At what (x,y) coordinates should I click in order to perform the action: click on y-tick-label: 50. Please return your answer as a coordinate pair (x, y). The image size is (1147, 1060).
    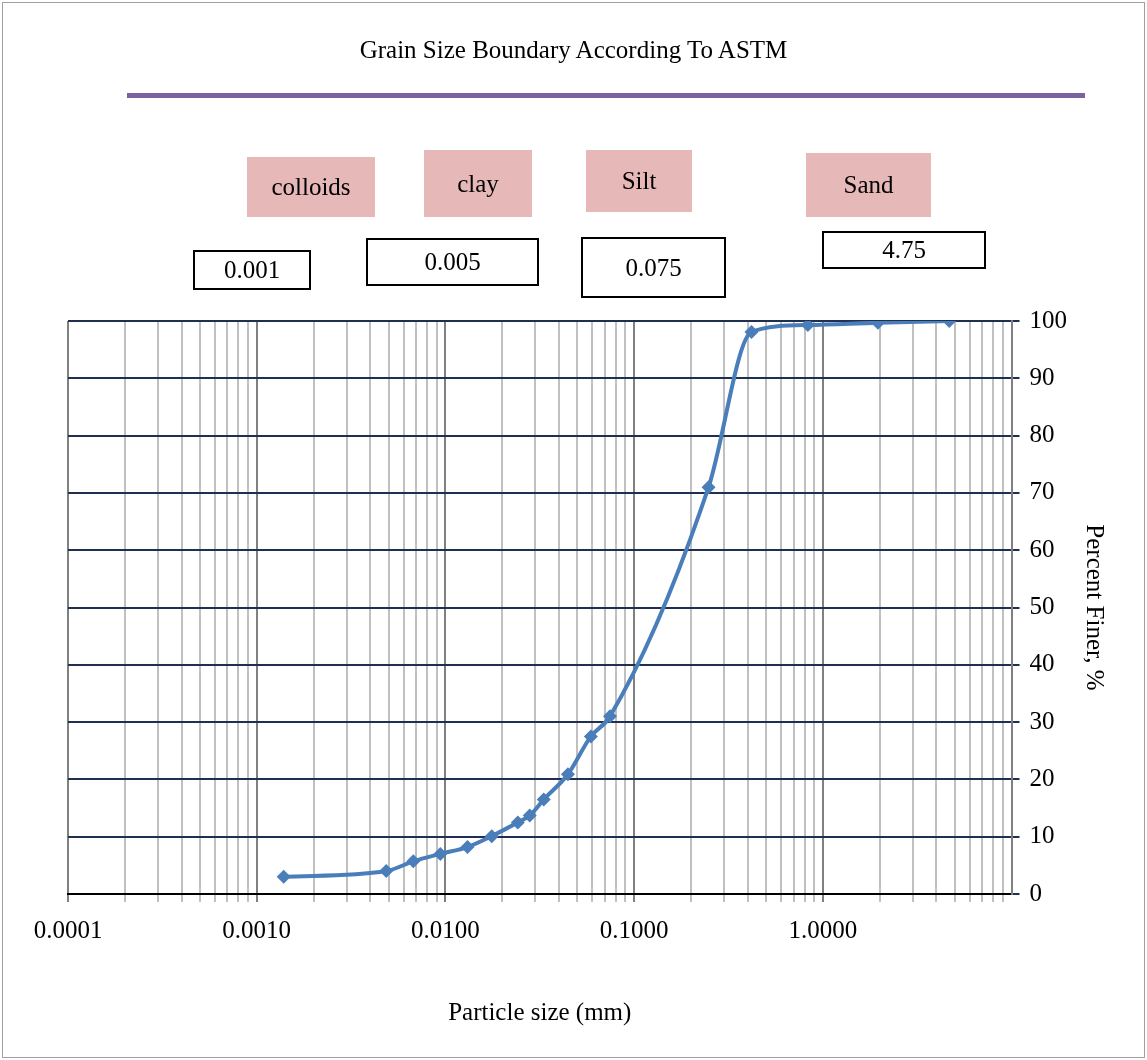
    Looking at the image, I should click on (1042, 606).